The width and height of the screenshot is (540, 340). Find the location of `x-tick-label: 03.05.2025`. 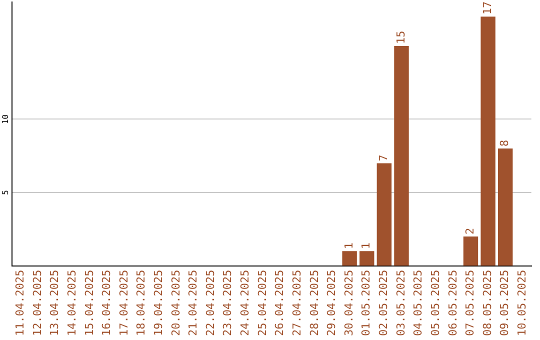

x-tick-label: 03.05.2025 is located at coordinates (401, 303).